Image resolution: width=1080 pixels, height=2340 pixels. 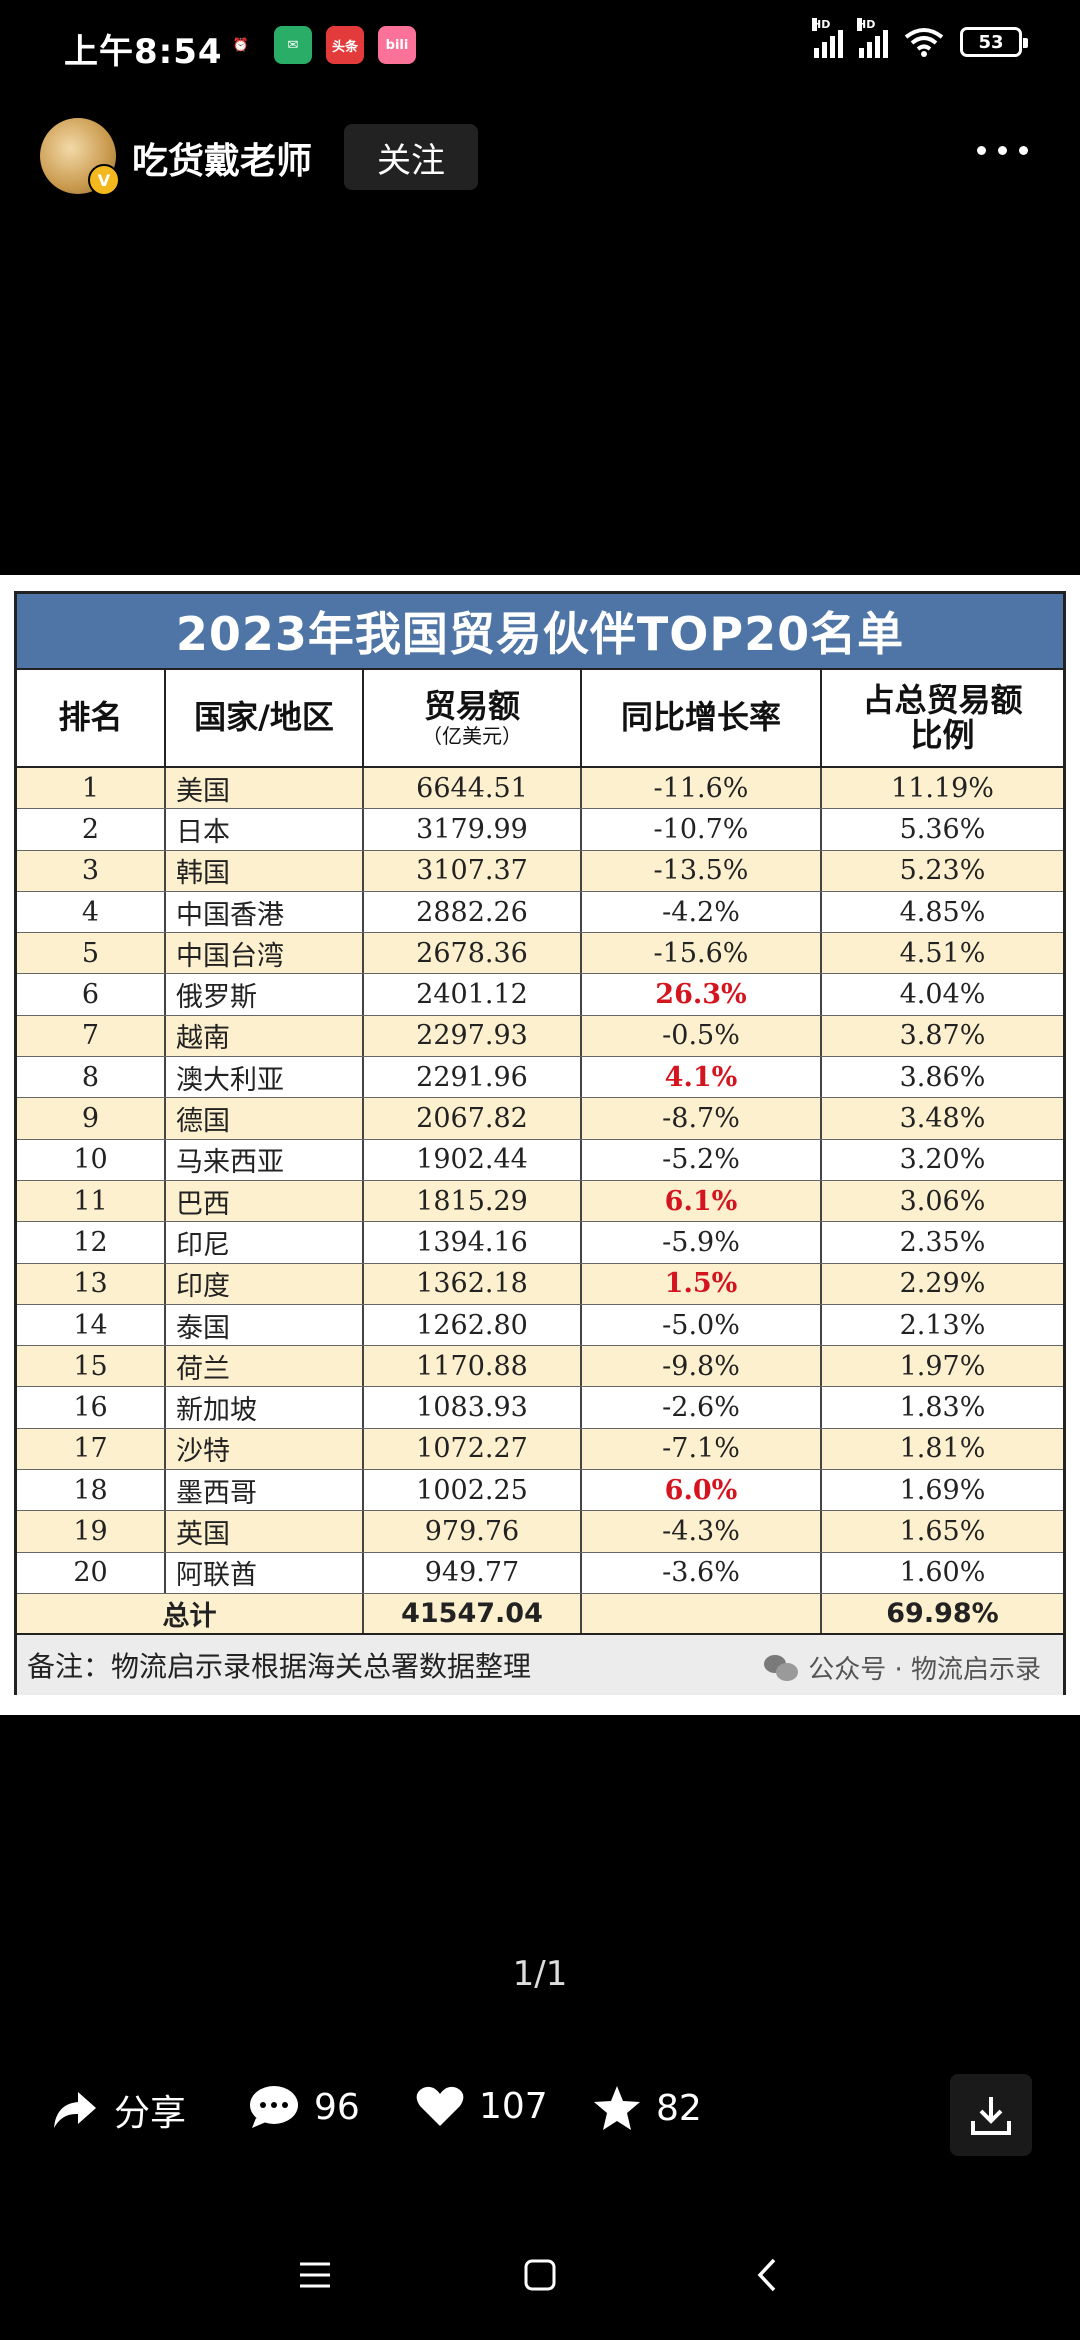 What do you see at coordinates (91, 994) in the screenshot?
I see `cell-rank: 6` at bounding box center [91, 994].